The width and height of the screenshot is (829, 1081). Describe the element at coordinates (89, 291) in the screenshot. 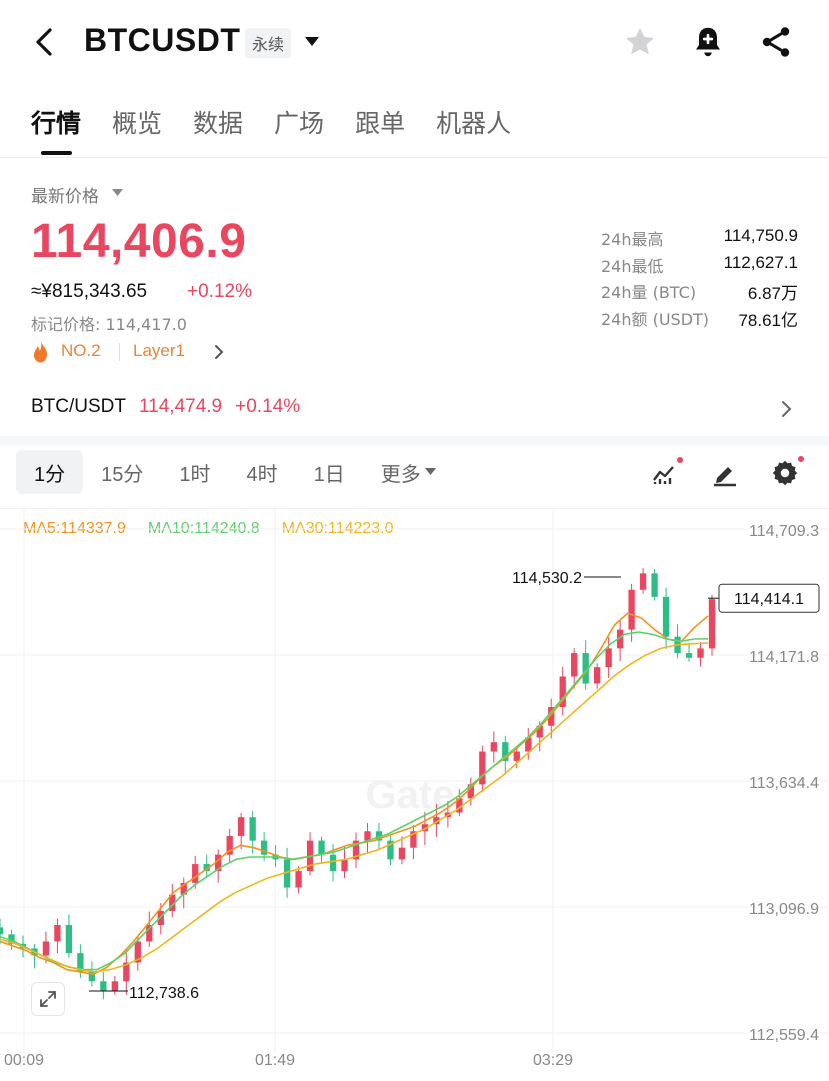

I see `cny-price: ≈¥815,343.65` at that location.